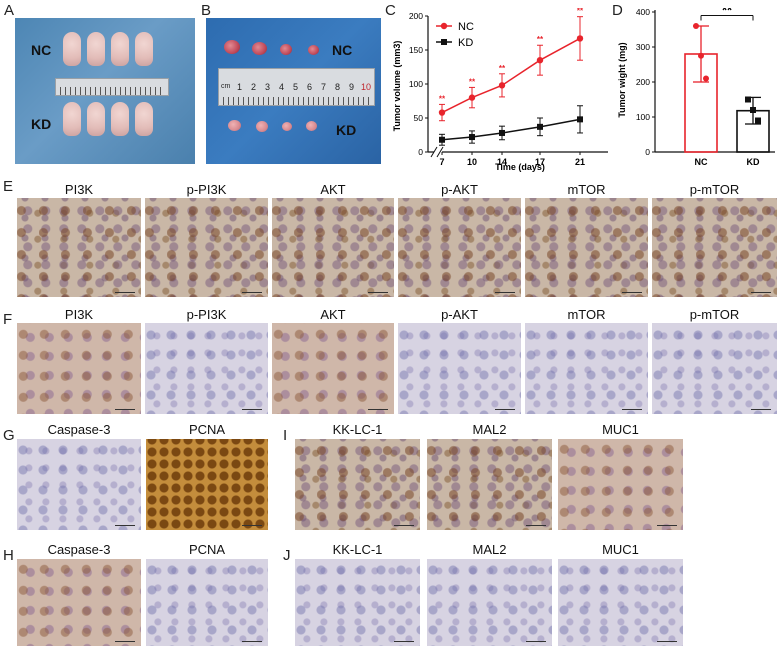  Describe the element at coordinates (79, 239) in the screenshot. I see `ihc-tile-e-pi3k: PI3K` at that location.